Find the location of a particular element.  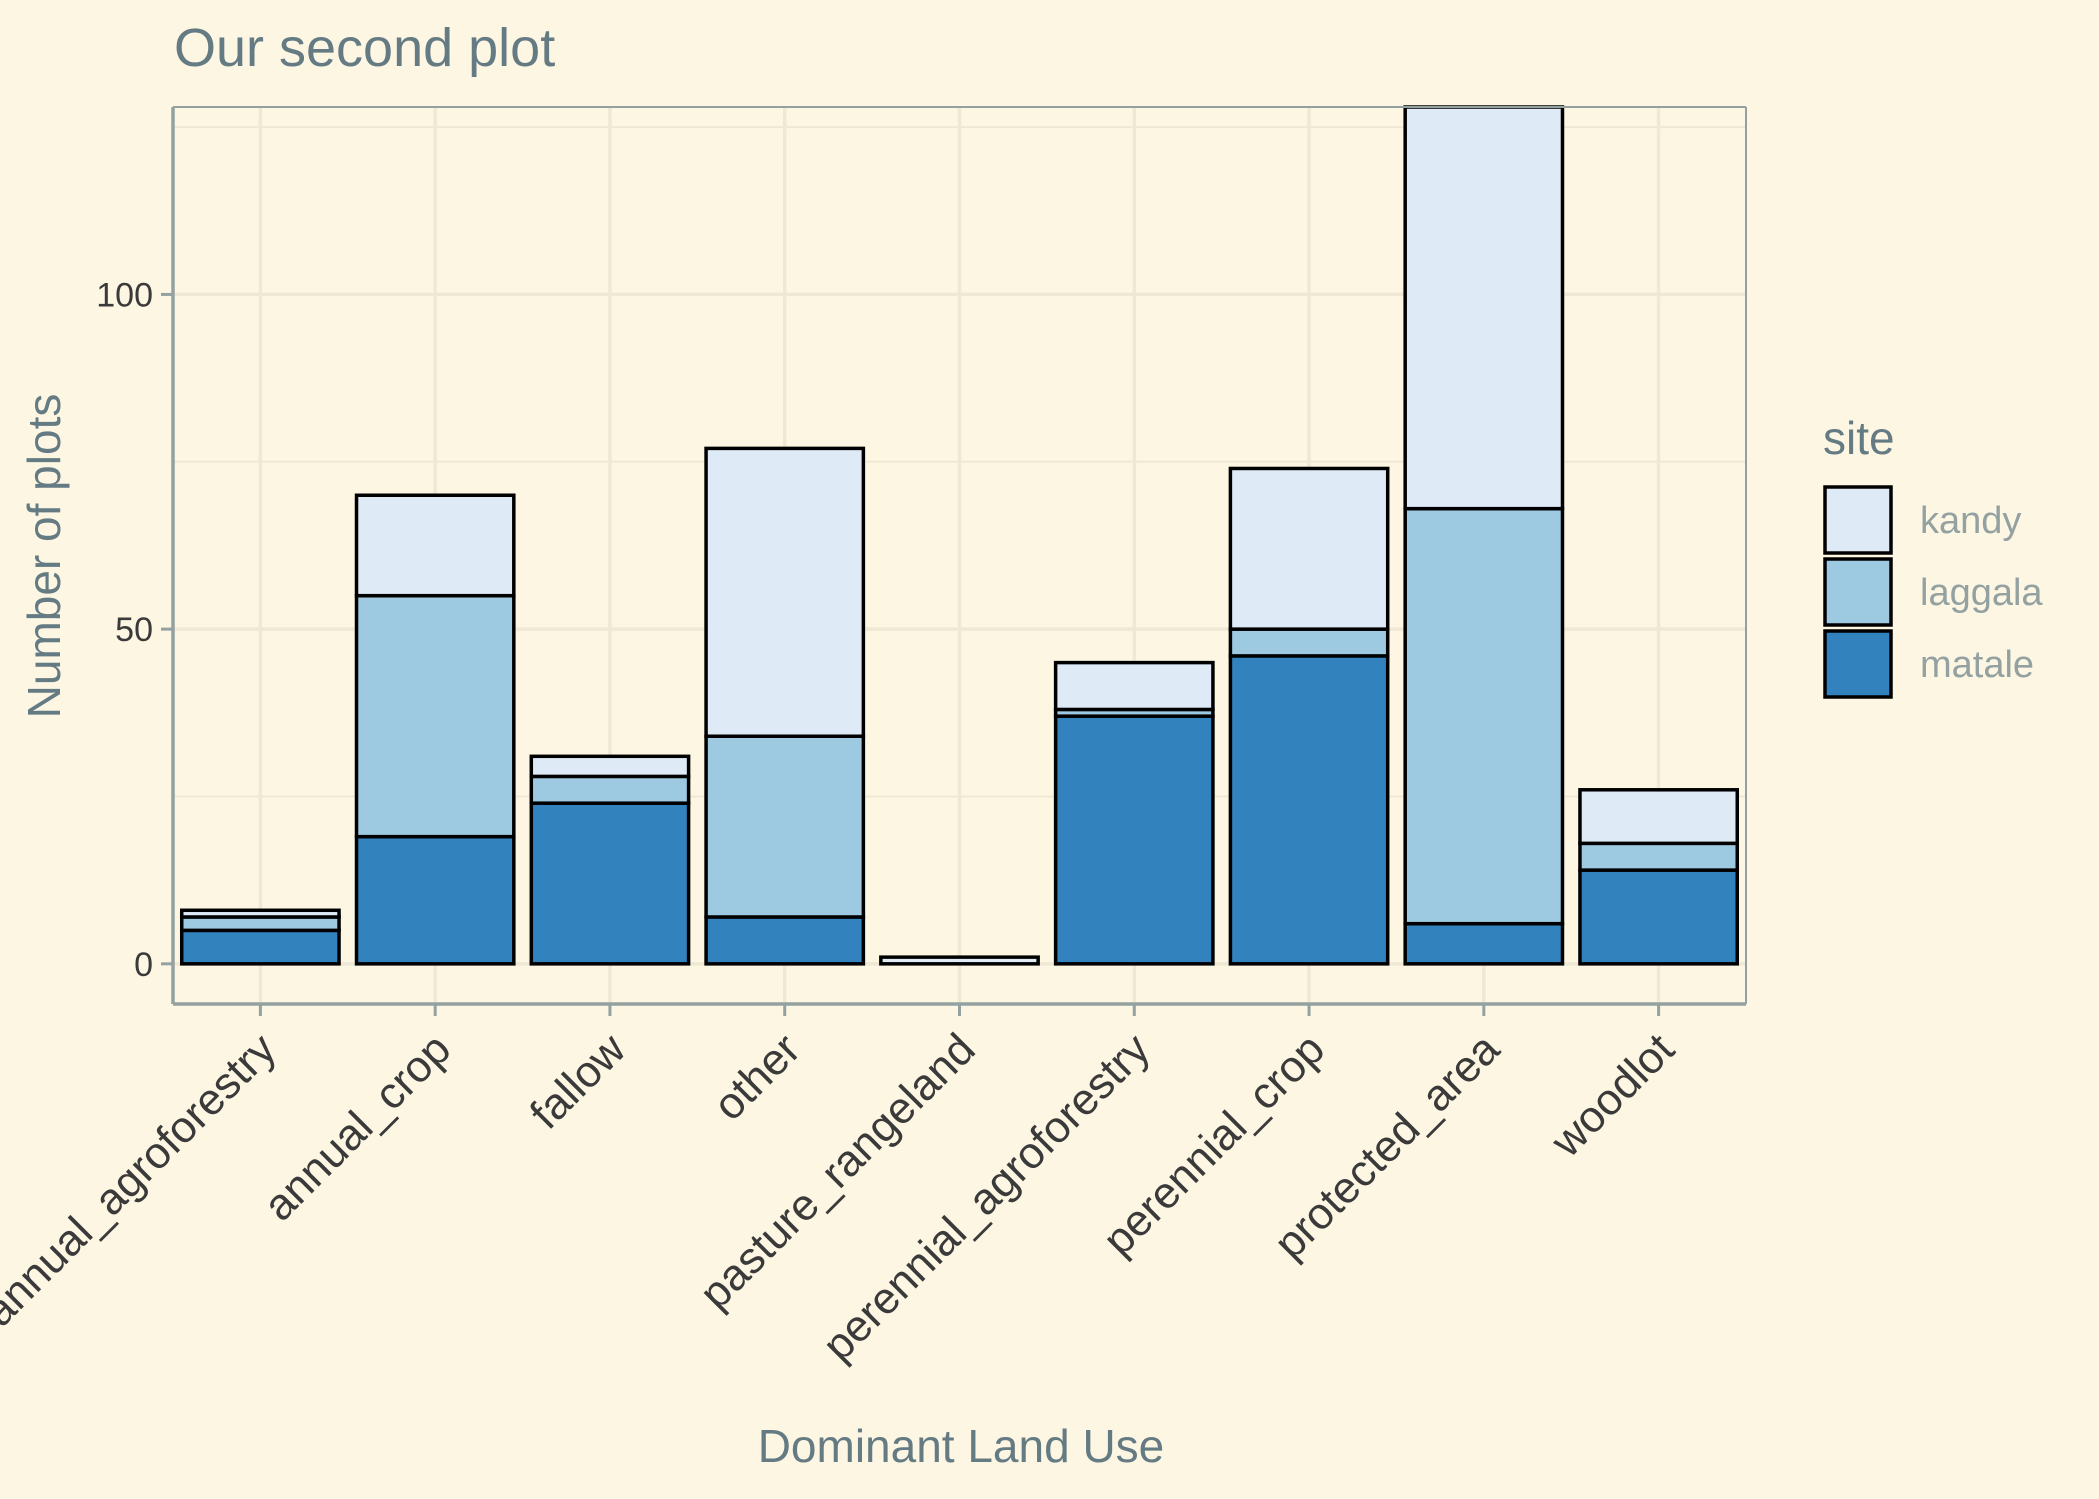

bar-perennial_agroforestry-matale is located at coordinates (1134, 840).